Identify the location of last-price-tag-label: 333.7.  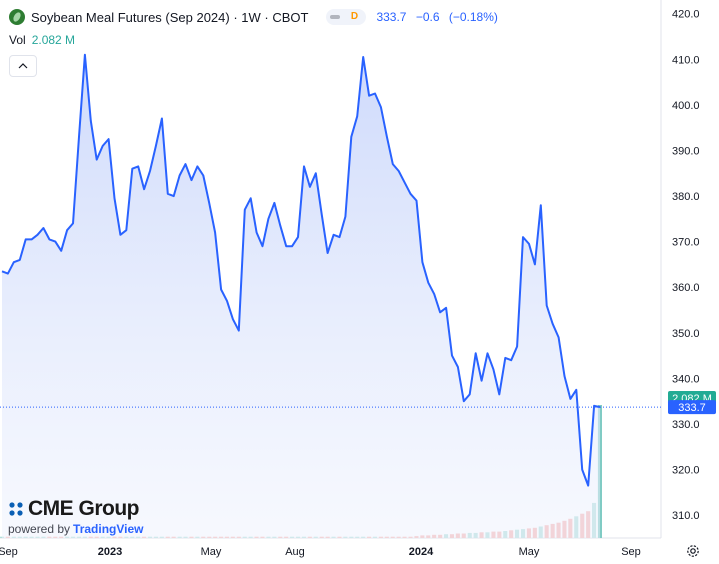
(692, 408).